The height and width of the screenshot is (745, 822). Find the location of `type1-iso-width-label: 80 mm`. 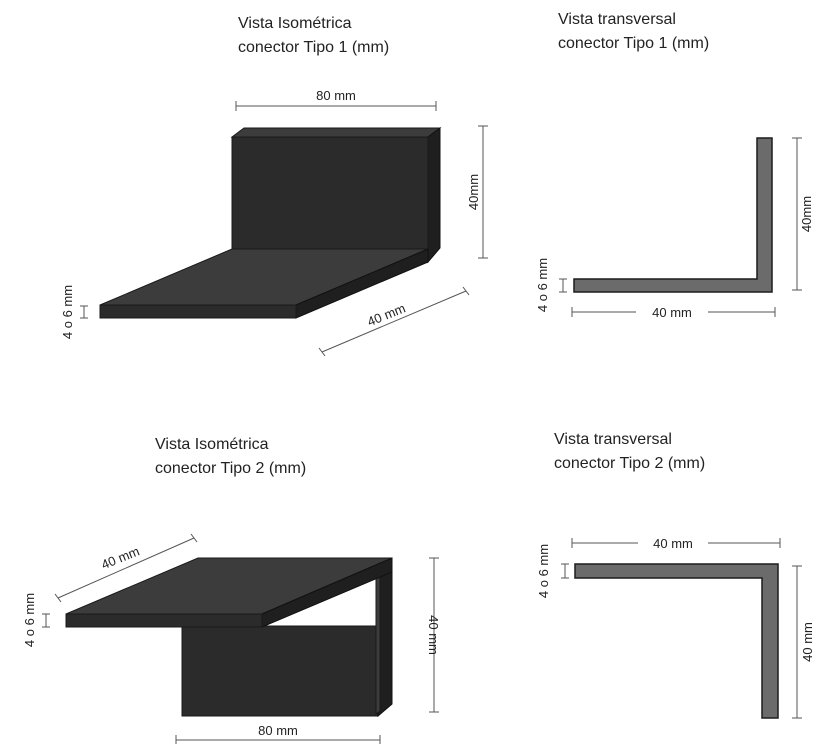

type1-iso-width-label: 80 mm is located at coordinates (336, 95).